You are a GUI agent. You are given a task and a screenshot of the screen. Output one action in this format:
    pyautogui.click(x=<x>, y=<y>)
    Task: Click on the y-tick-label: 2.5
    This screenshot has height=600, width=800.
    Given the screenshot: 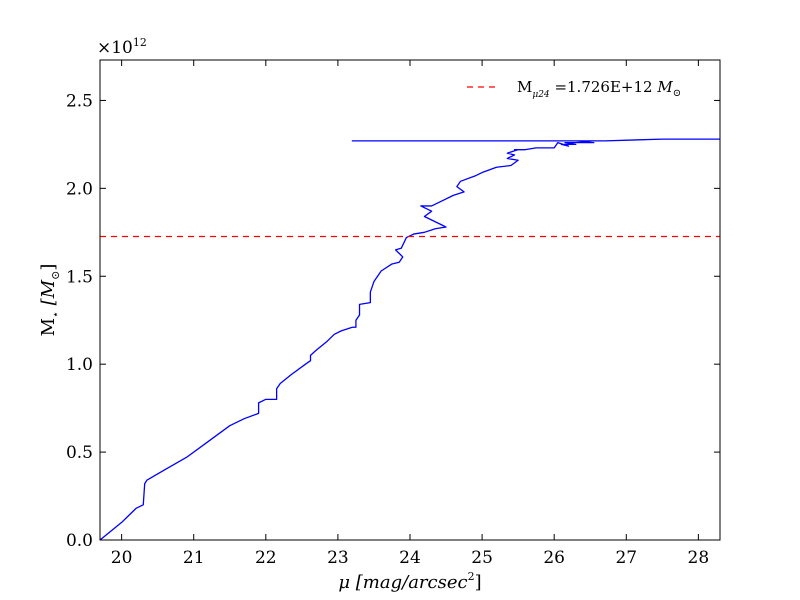 What is the action you would take?
    pyautogui.click(x=79, y=101)
    